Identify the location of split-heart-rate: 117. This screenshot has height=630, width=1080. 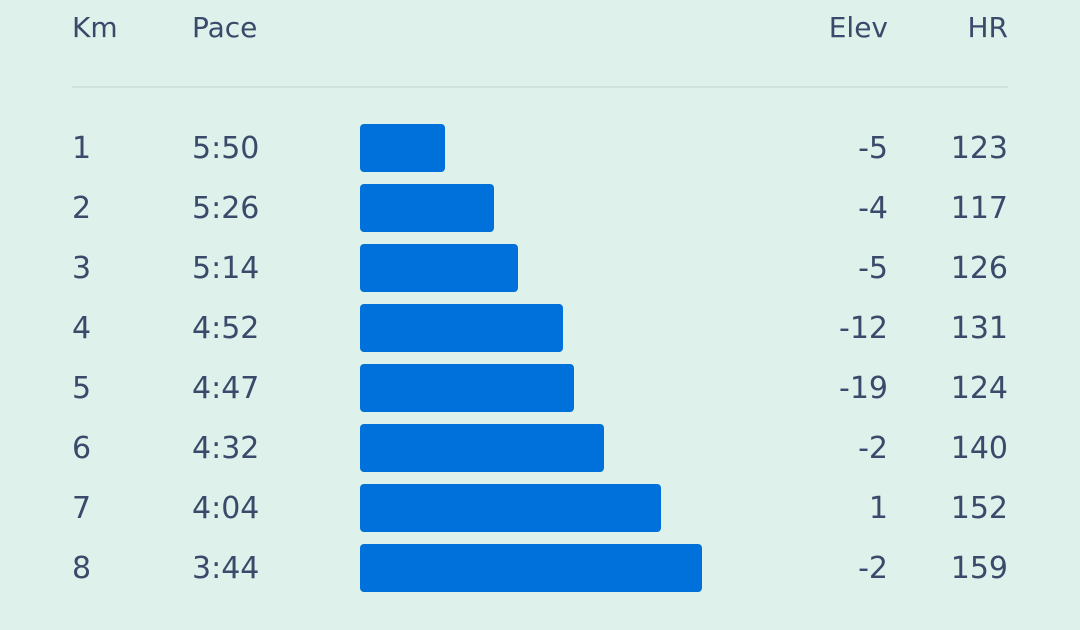
(979, 208).